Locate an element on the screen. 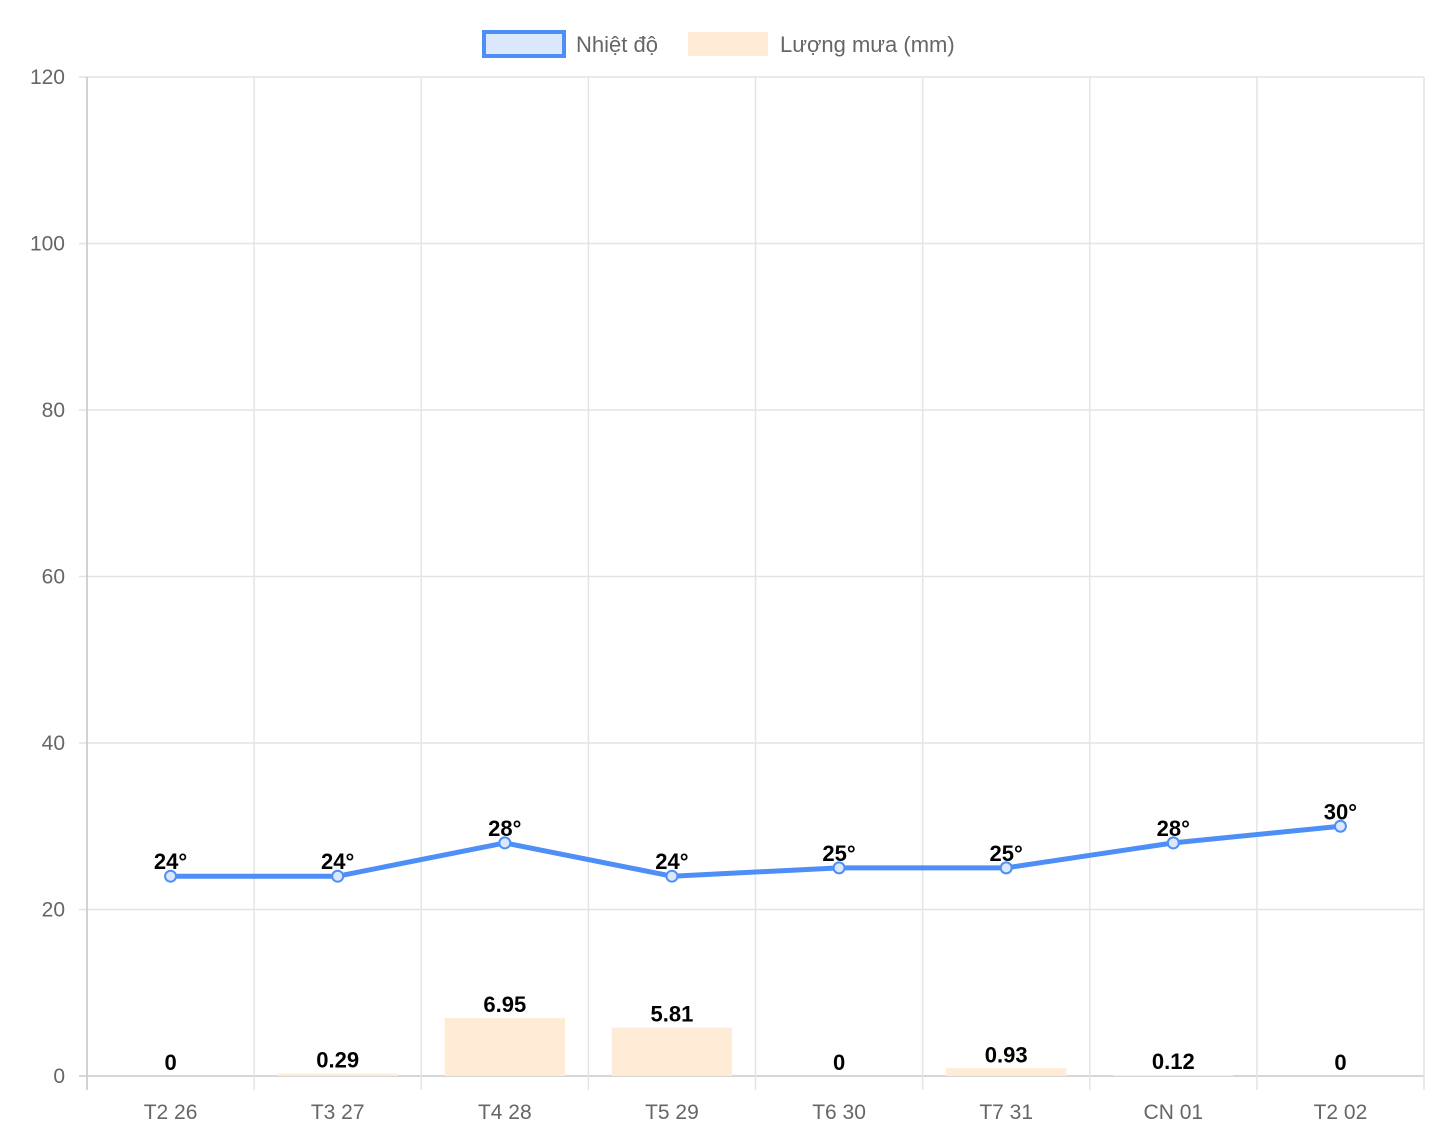  y-tick-label: 40 is located at coordinates (53, 743).